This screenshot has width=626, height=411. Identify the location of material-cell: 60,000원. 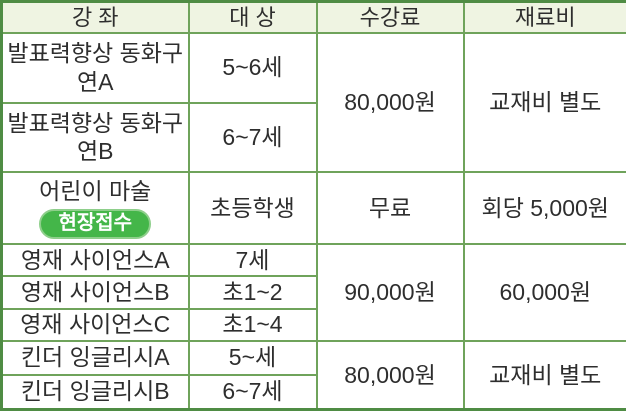
(544, 292).